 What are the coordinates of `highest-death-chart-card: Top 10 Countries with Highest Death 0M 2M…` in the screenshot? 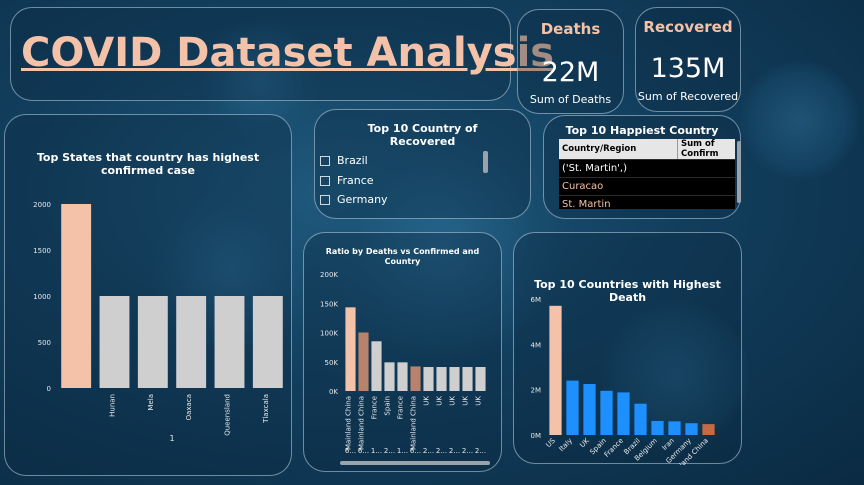 It's located at (628, 348).